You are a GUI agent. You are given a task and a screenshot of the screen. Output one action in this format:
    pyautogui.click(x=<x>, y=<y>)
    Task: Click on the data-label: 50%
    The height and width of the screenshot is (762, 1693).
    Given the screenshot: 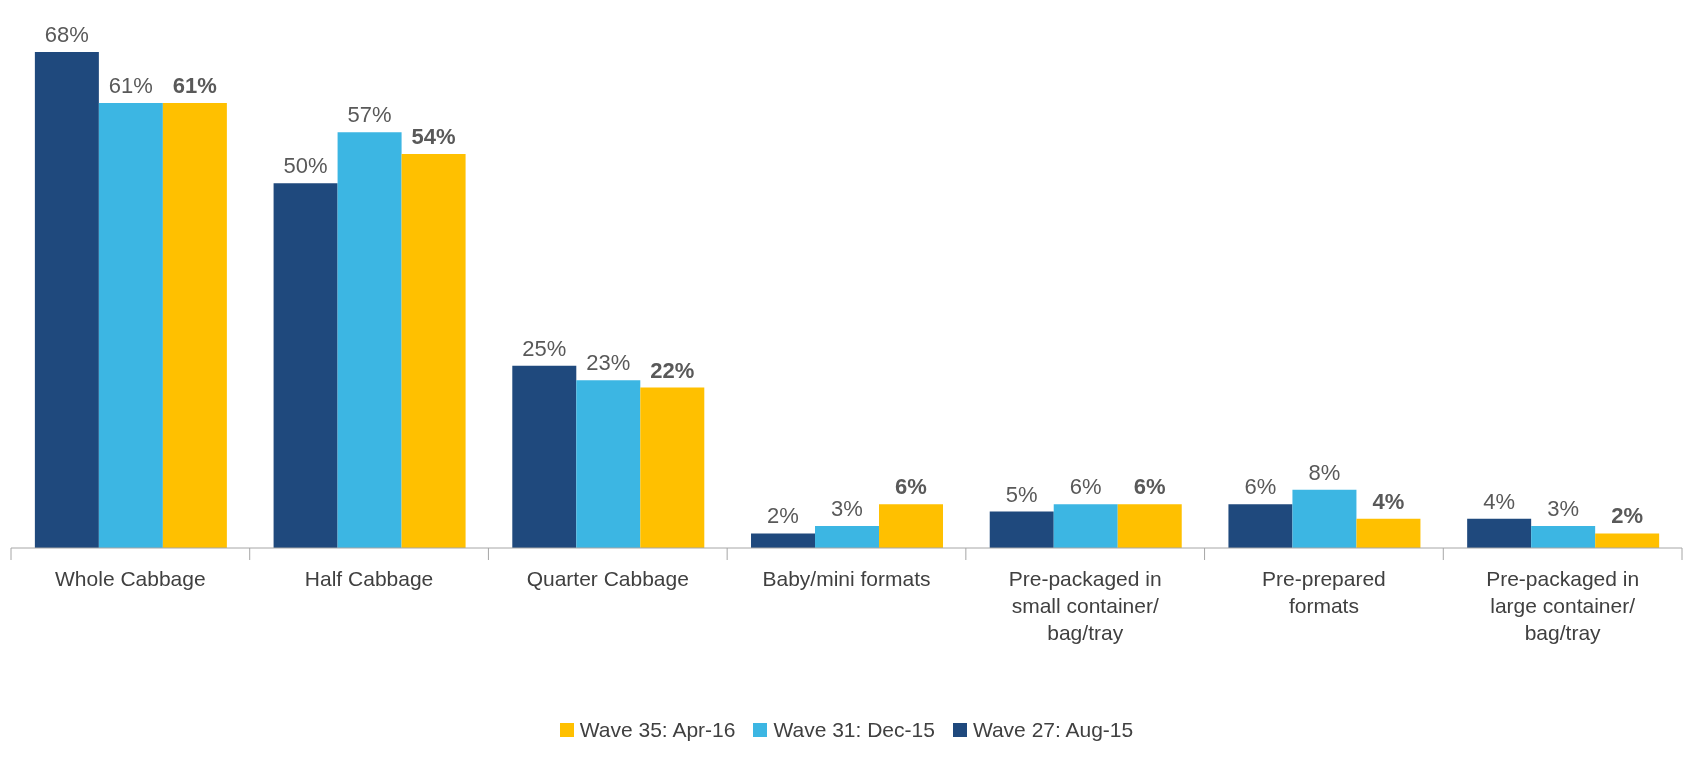 What is the action you would take?
    pyautogui.click(x=305, y=166)
    